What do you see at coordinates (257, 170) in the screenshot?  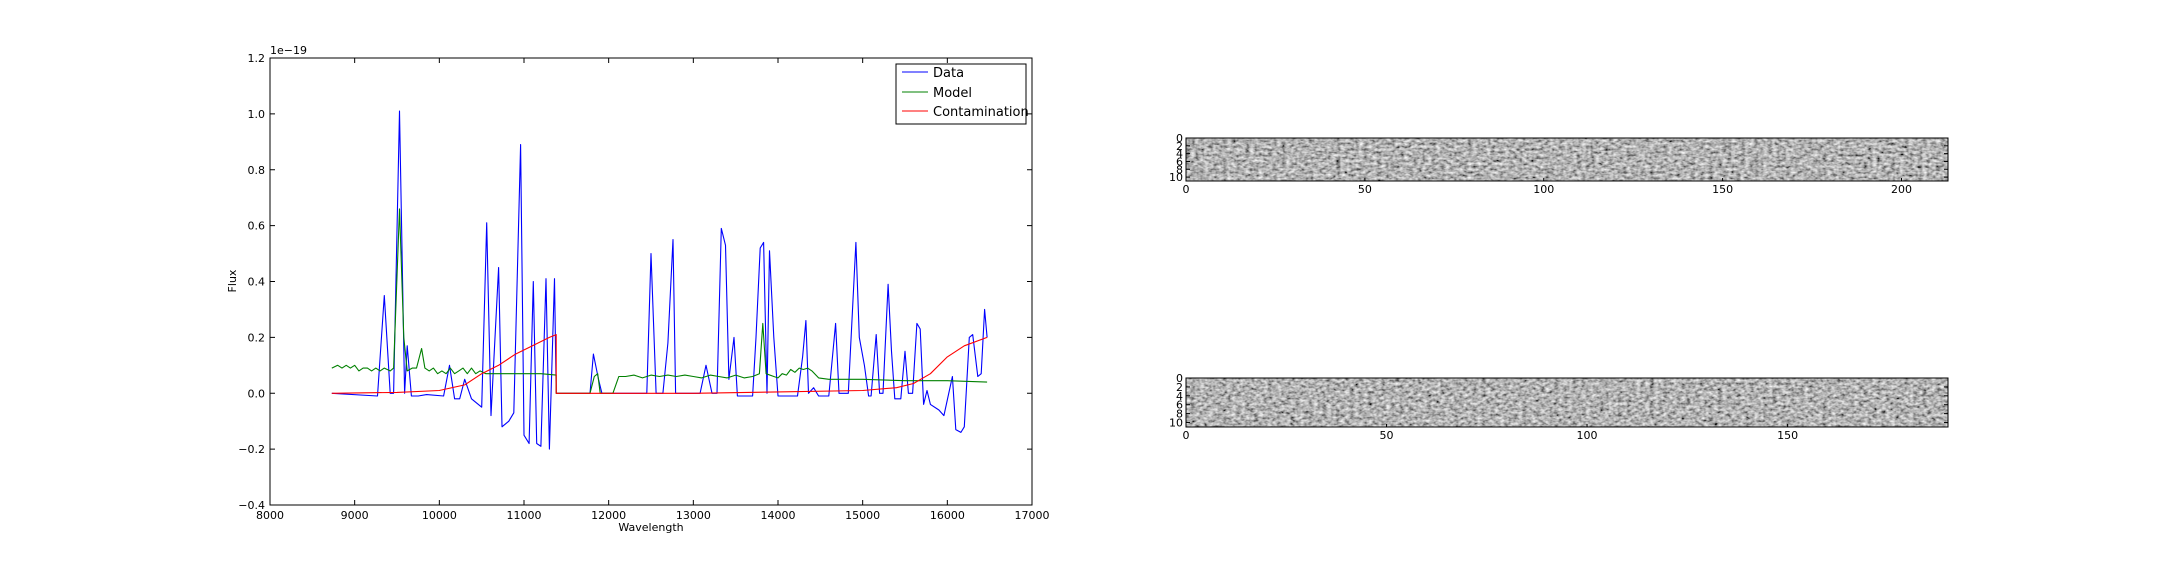 I see `y-tick-label: 0.8` at bounding box center [257, 170].